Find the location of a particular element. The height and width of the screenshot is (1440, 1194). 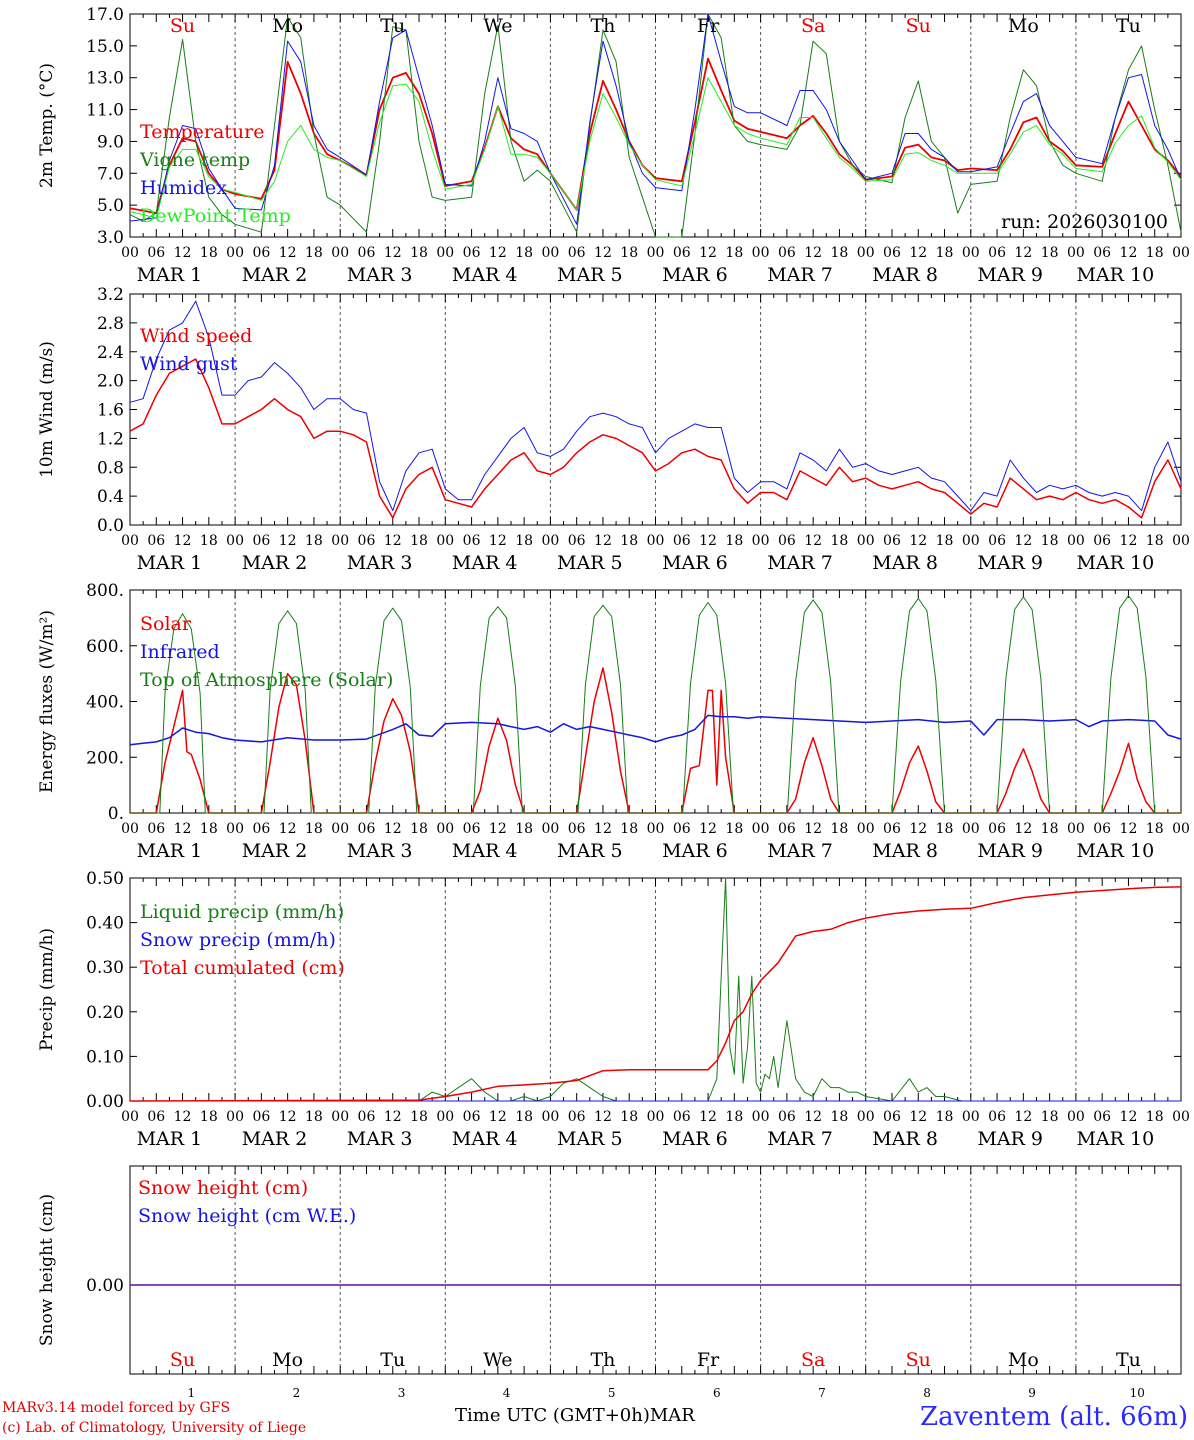

legend-entry: Total cumulated (cm) is located at coordinates (242, 968).